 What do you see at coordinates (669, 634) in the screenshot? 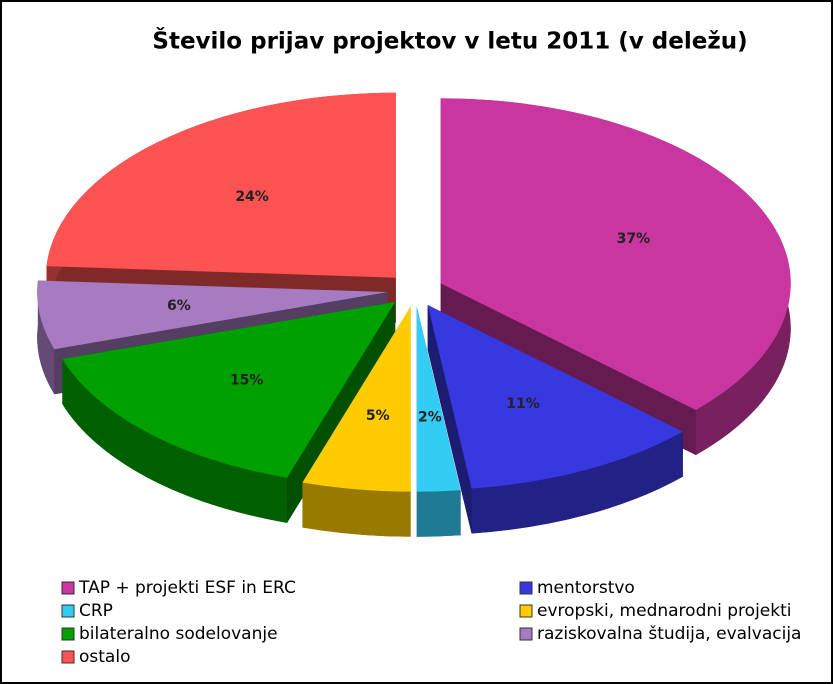
I see `legend-label: raziskovalna študija, evalvacija` at bounding box center [669, 634].